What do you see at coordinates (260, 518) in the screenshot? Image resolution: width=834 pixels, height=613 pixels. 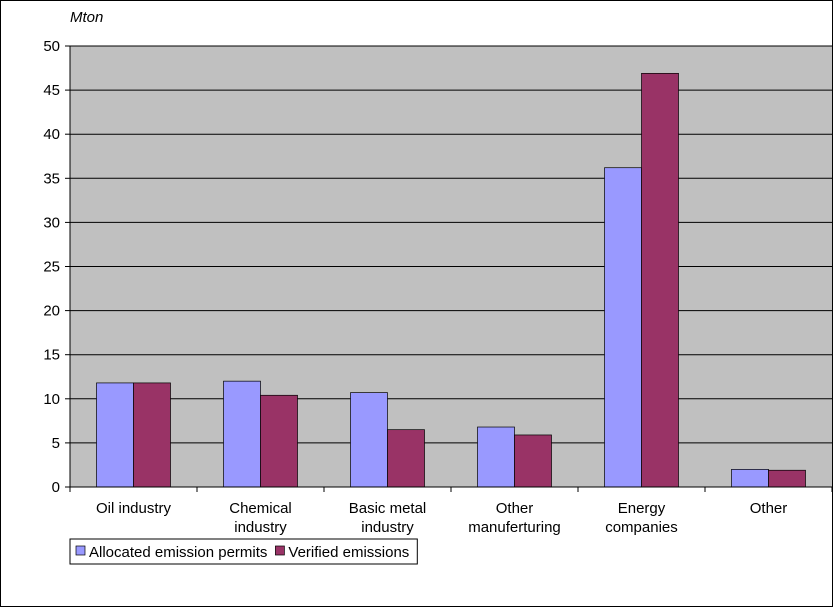 I see `x-tick-label: Chemical industry` at bounding box center [260, 518].